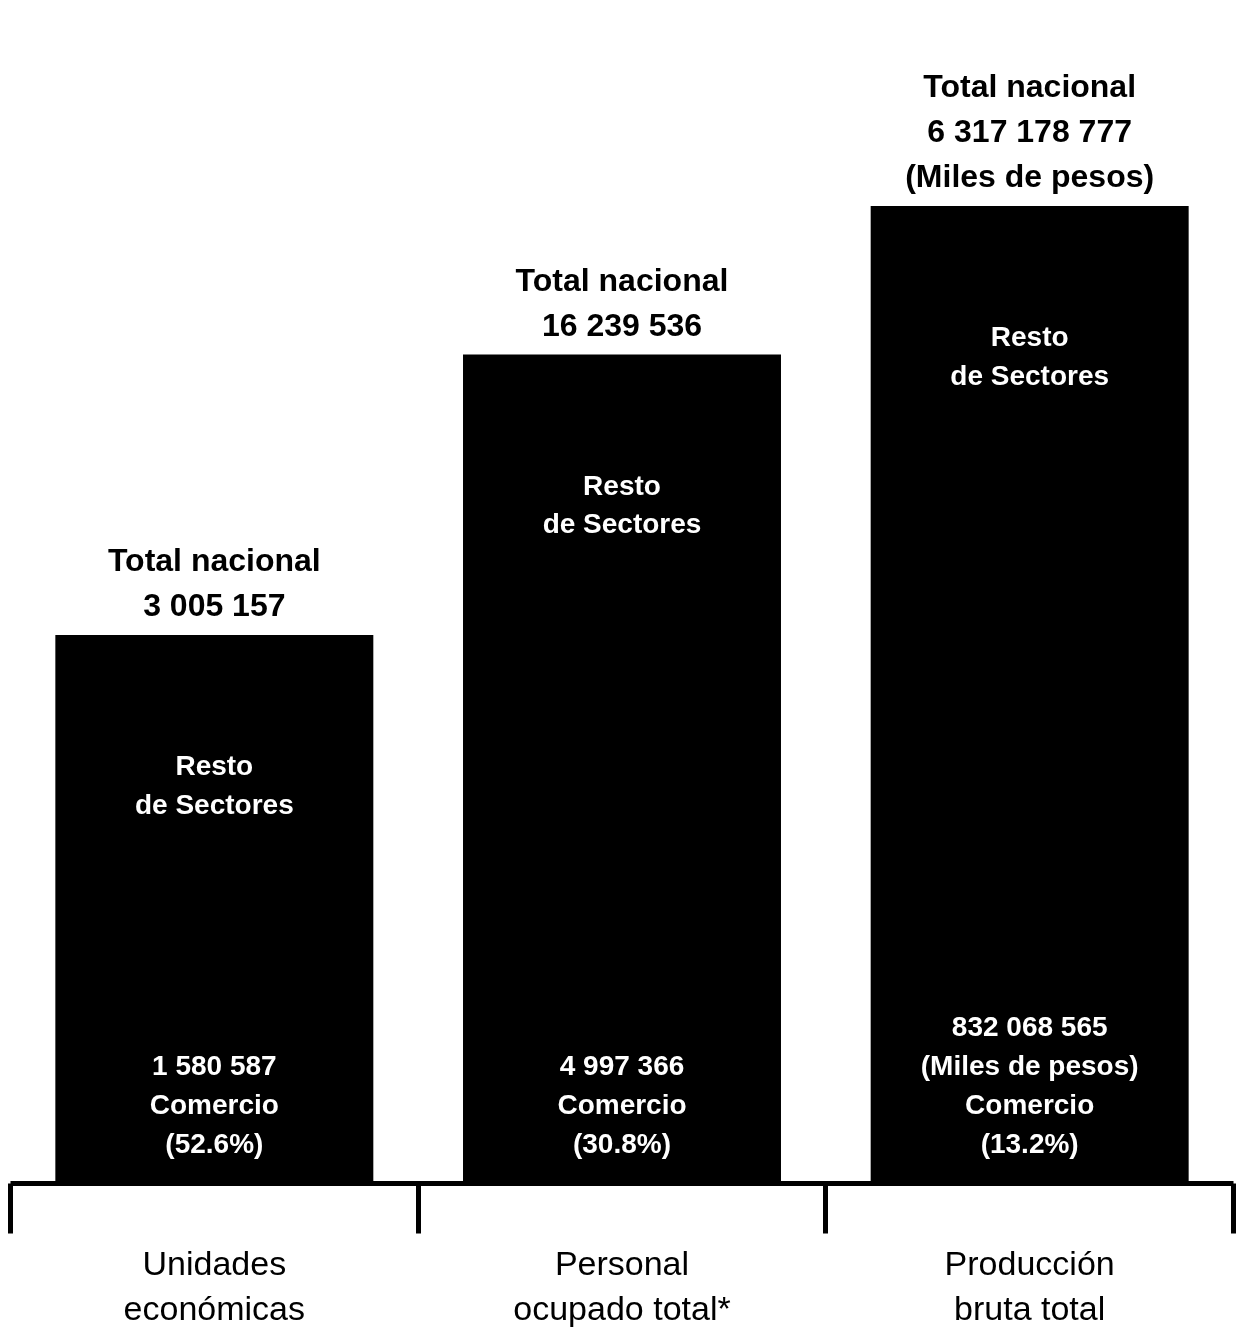 The height and width of the screenshot is (1336, 1243). Describe the element at coordinates (622, 1104) in the screenshot. I see `annotation: 4 997 366 Comercio (30.8%)` at that location.